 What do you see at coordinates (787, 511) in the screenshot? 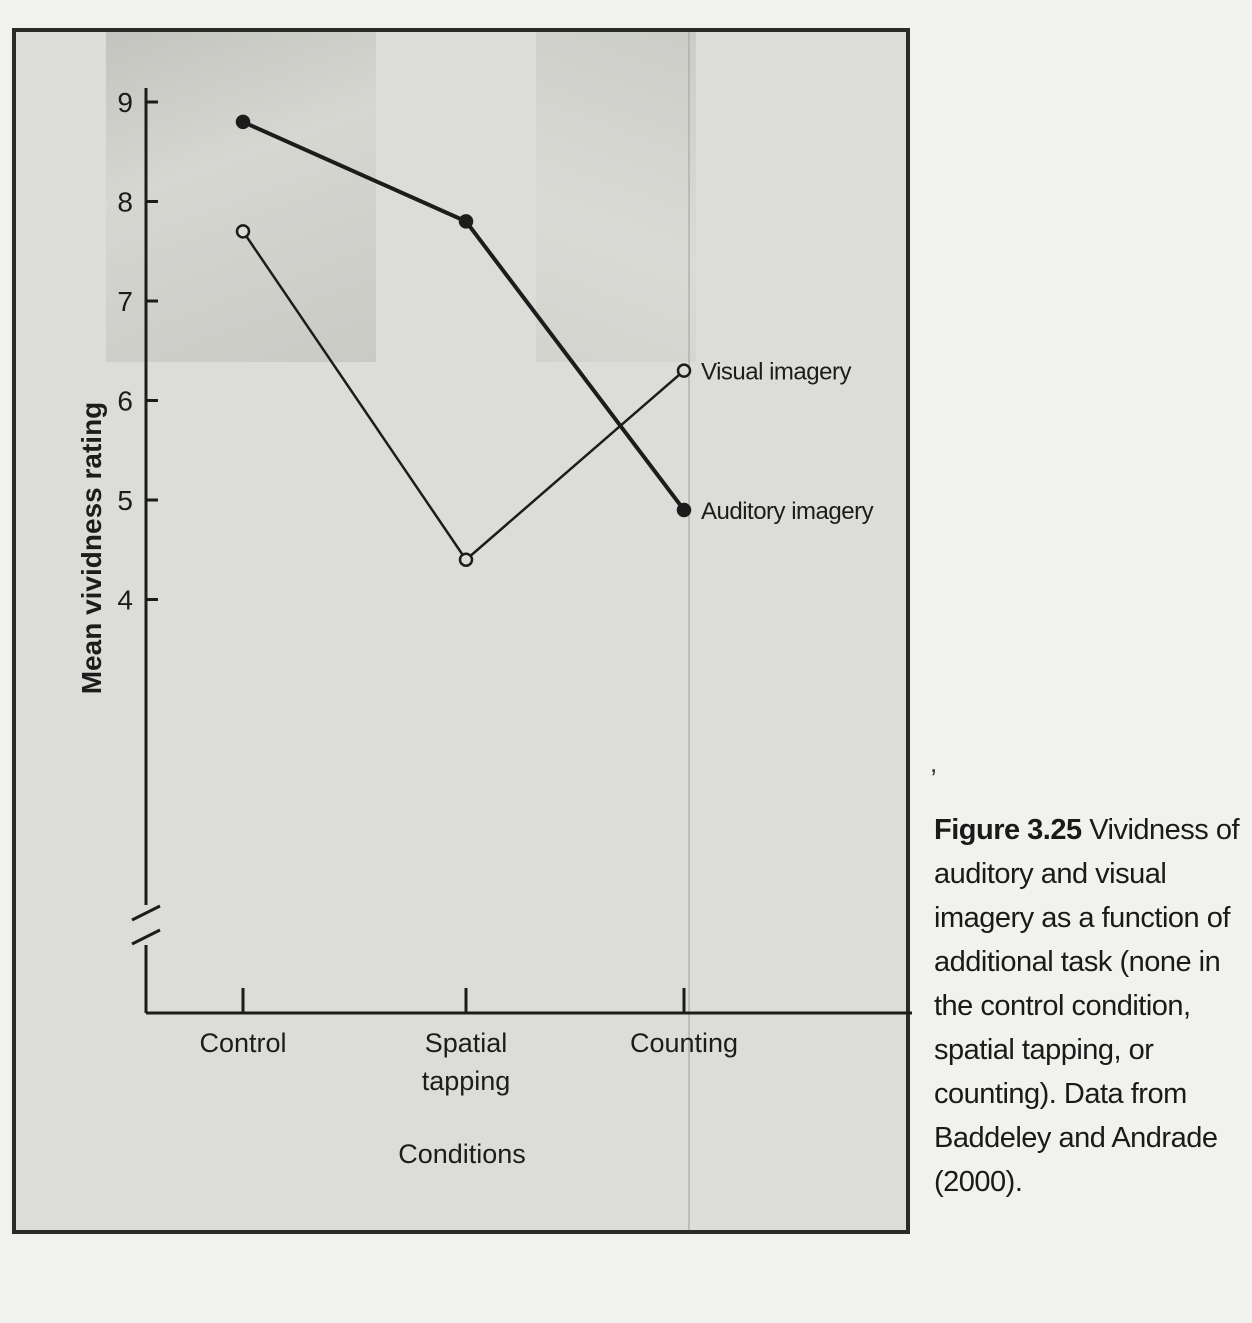
I see `series-label: Auditory imagery` at bounding box center [787, 511].